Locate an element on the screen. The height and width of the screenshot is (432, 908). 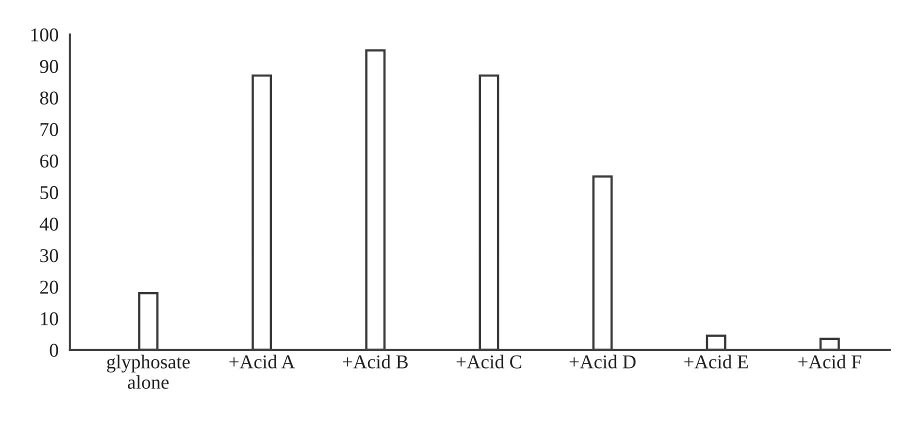
y-tick-label: 60 is located at coordinates (49, 161).